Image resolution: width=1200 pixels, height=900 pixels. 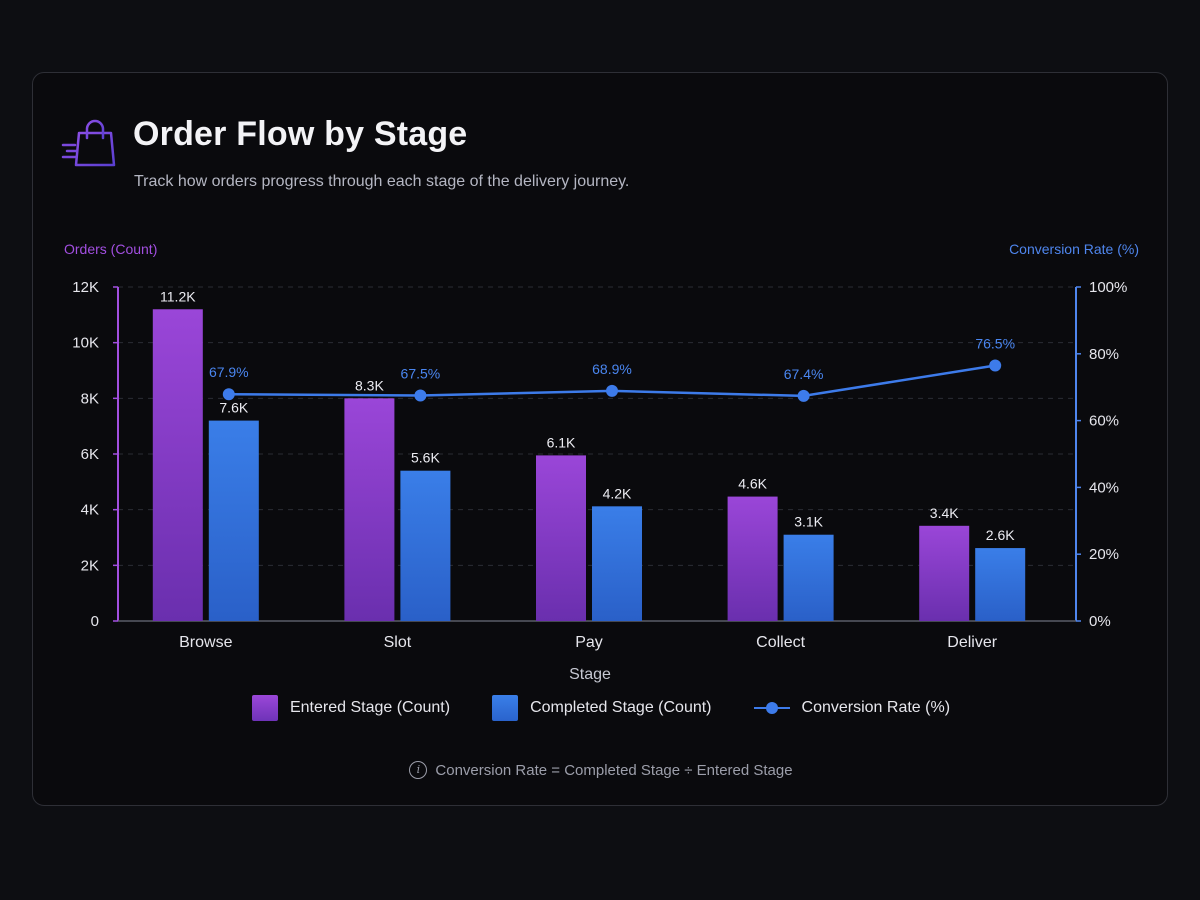 What do you see at coordinates (85, 287) in the screenshot?
I see `left-tick-label: 12K` at bounding box center [85, 287].